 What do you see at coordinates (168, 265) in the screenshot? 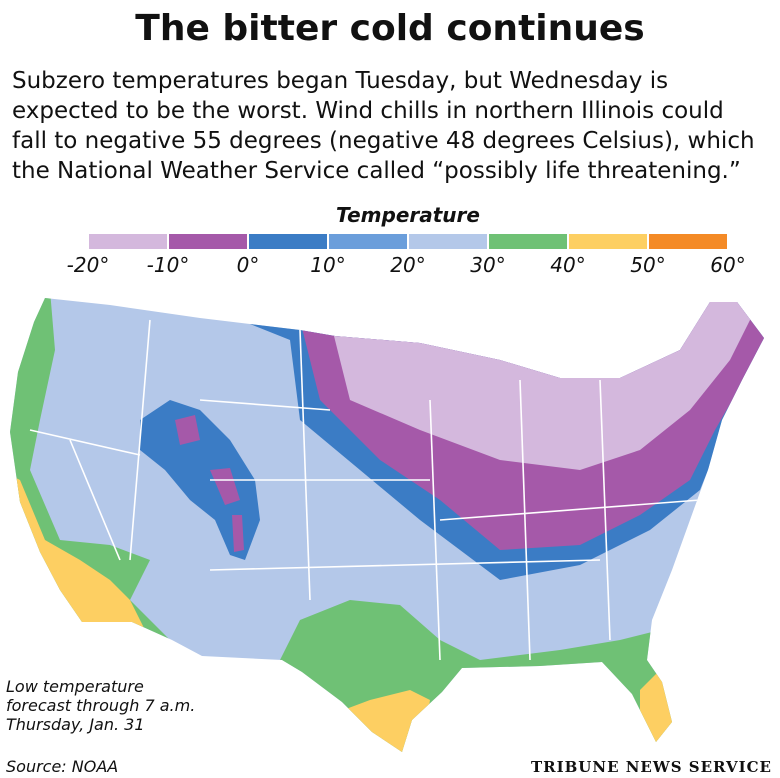
I see `legend-tick-label: -10°` at bounding box center [168, 265].